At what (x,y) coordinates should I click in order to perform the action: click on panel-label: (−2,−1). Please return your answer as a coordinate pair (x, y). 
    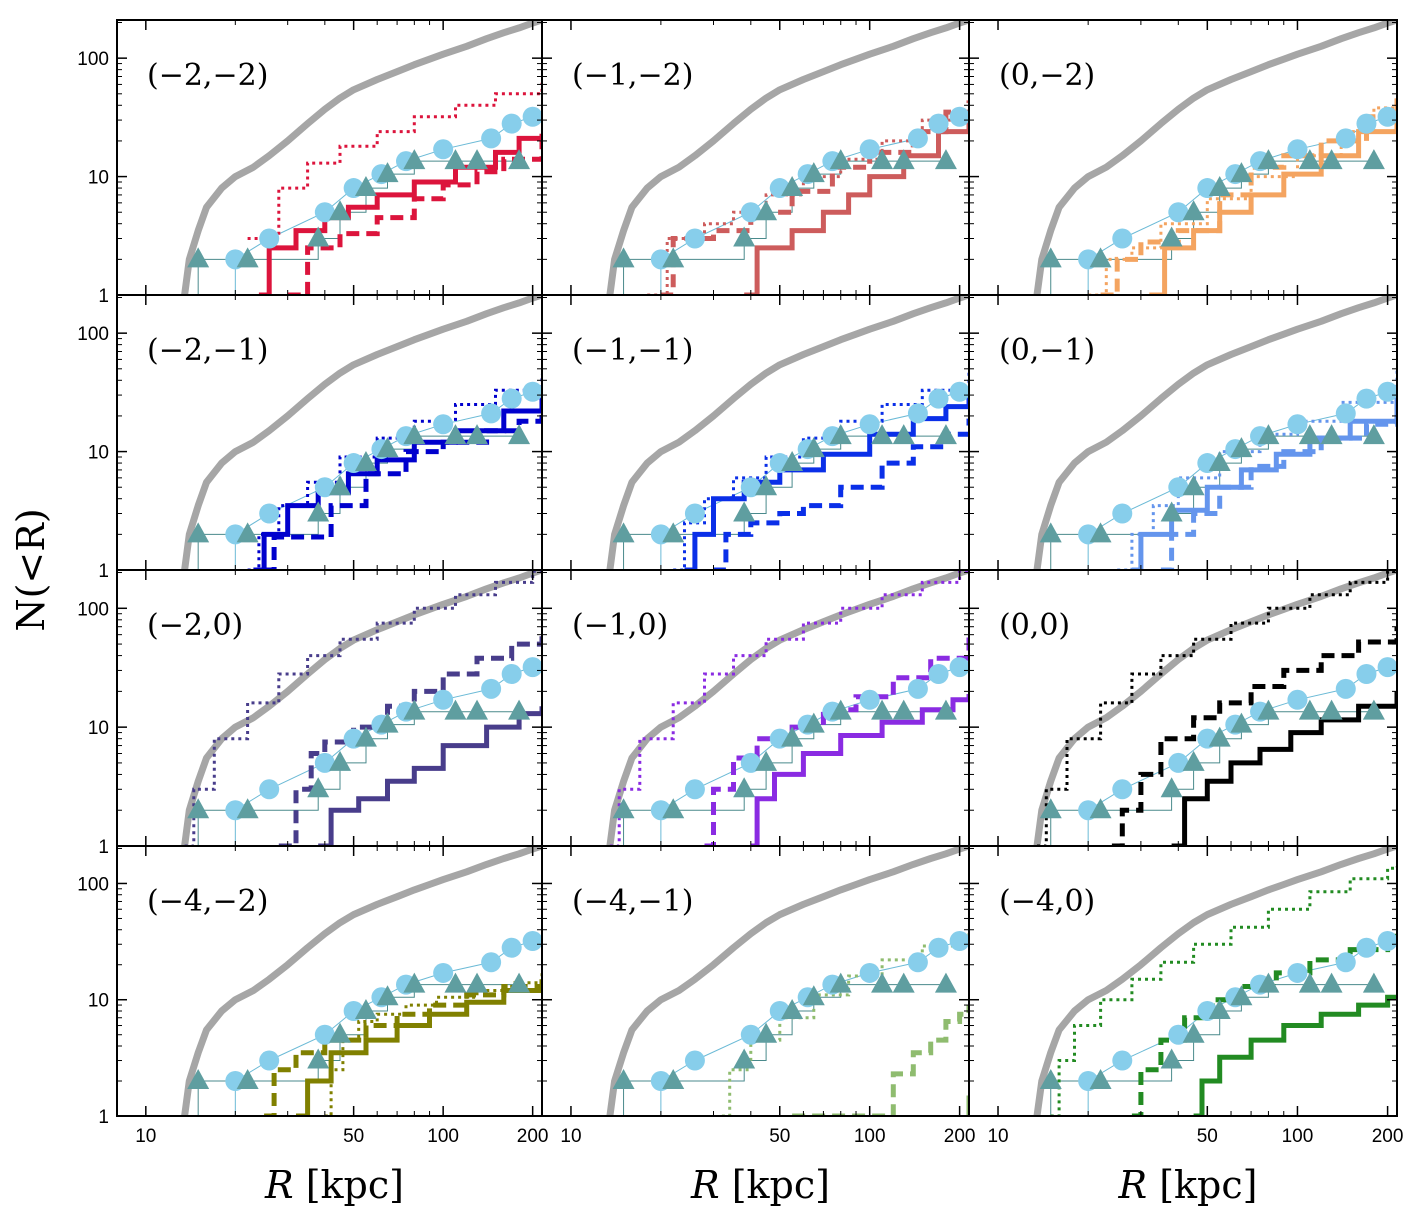
    Looking at the image, I should click on (207, 350).